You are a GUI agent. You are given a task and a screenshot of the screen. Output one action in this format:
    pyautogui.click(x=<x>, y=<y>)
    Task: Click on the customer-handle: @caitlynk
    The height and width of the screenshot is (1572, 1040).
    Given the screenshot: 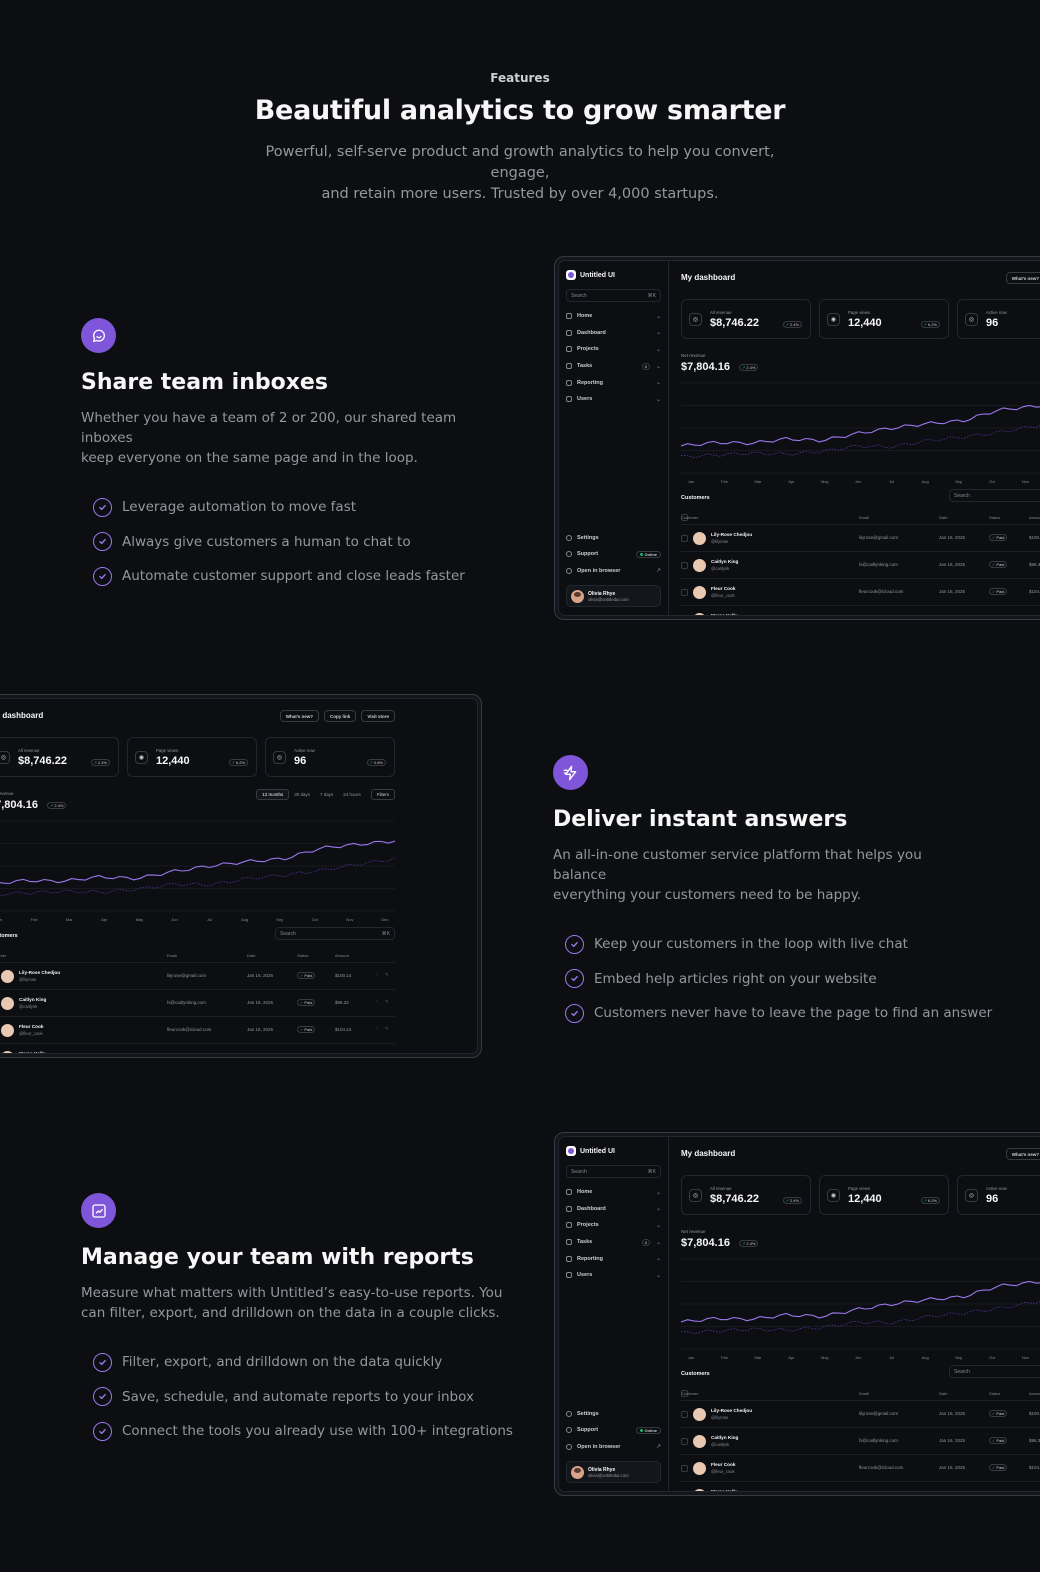 What is the action you would take?
    pyautogui.click(x=720, y=568)
    